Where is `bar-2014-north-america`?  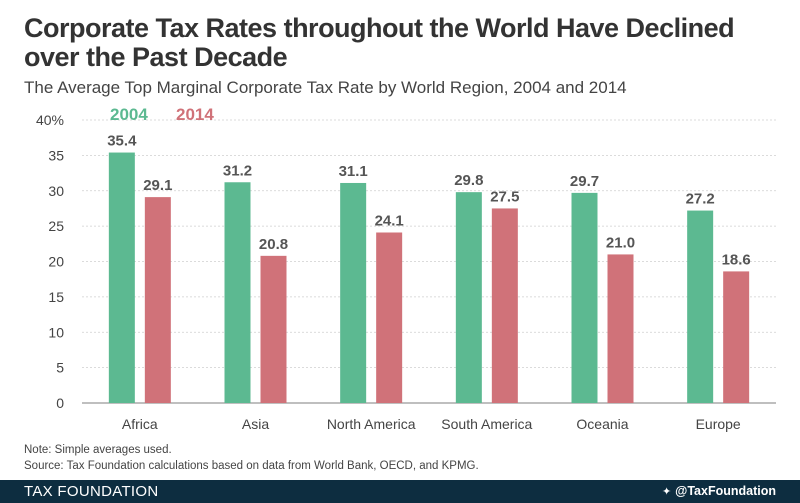
bar-2014-north-america is located at coordinates (389, 317).